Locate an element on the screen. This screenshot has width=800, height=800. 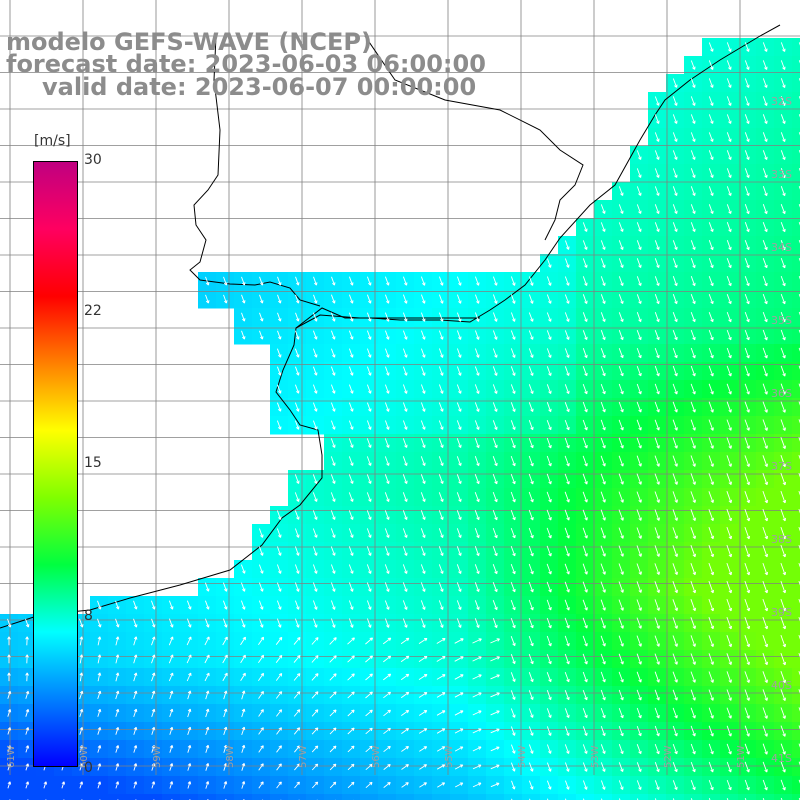
legend-tick-15: 15 is located at coordinates (93, 463).